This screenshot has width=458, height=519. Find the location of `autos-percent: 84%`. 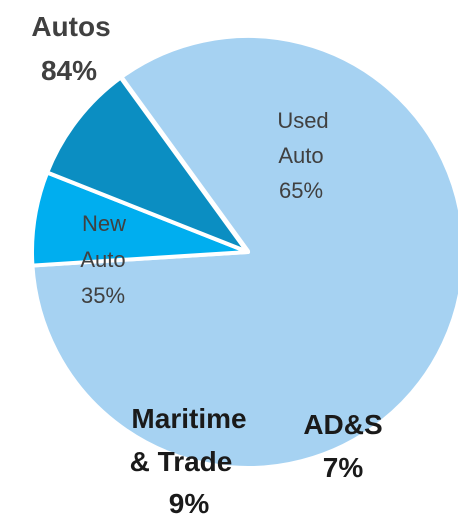

autos-percent: 84% is located at coordinates (69, 70).